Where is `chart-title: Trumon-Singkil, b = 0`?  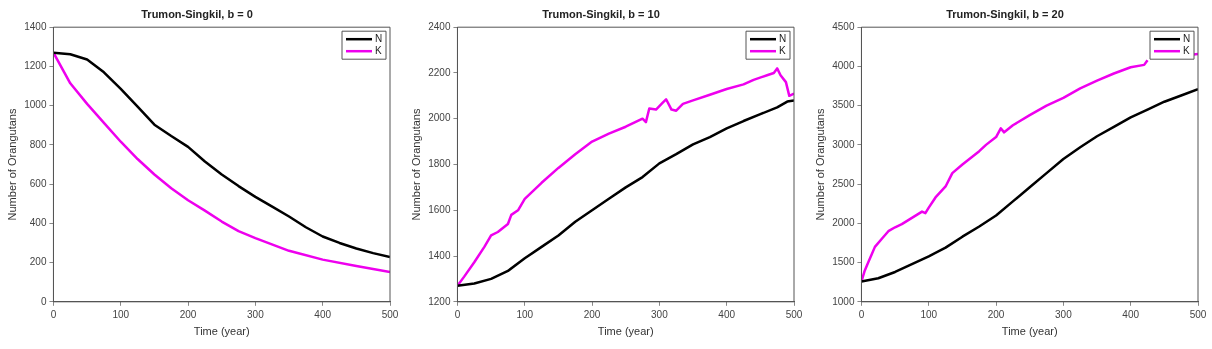 chart-title: Trumon-Singkil, b = 0 is located at coordinates (197, 13).